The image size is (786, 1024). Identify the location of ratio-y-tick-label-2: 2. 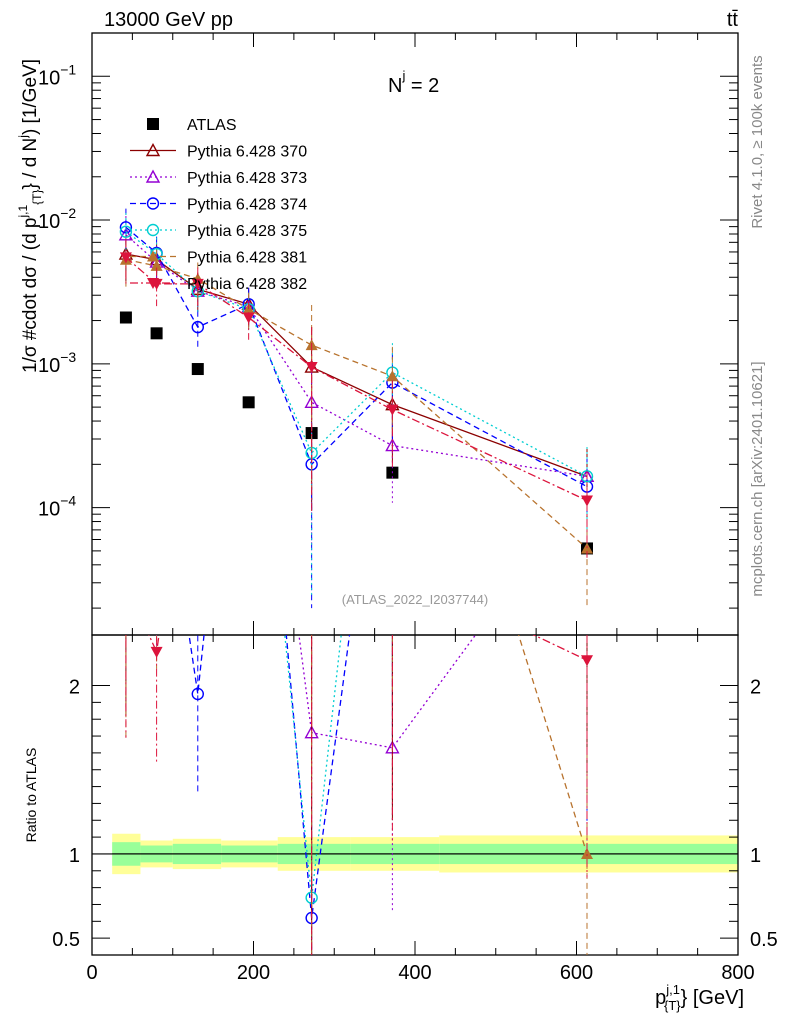
(74, 688).